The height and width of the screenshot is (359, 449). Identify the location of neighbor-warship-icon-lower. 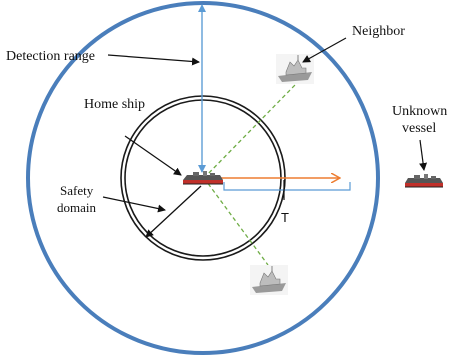
(269, 280).